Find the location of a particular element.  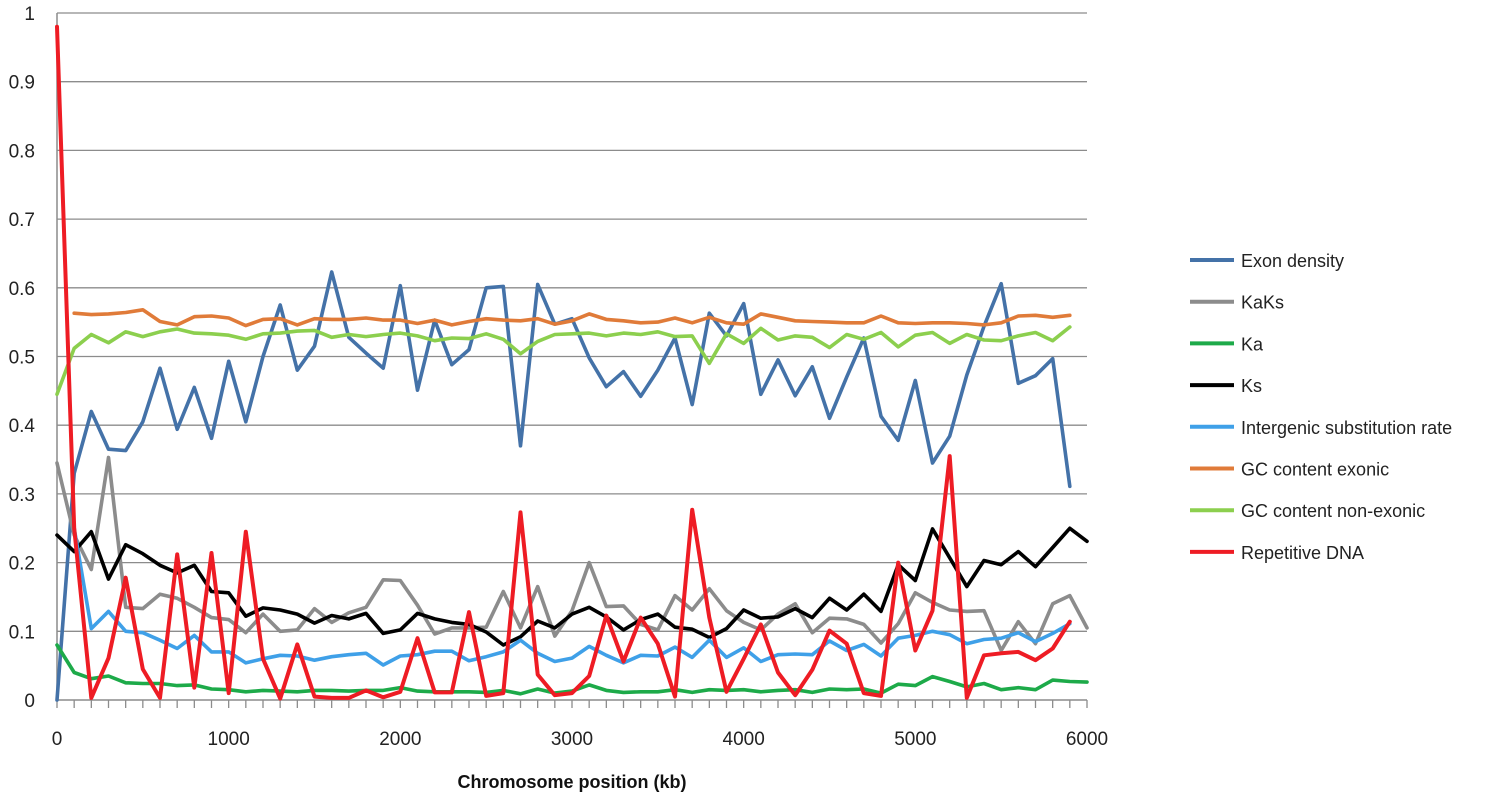

legend-label-gc-content-non-exonic: GC content non-exonic is located at coordinates (1333, 511).